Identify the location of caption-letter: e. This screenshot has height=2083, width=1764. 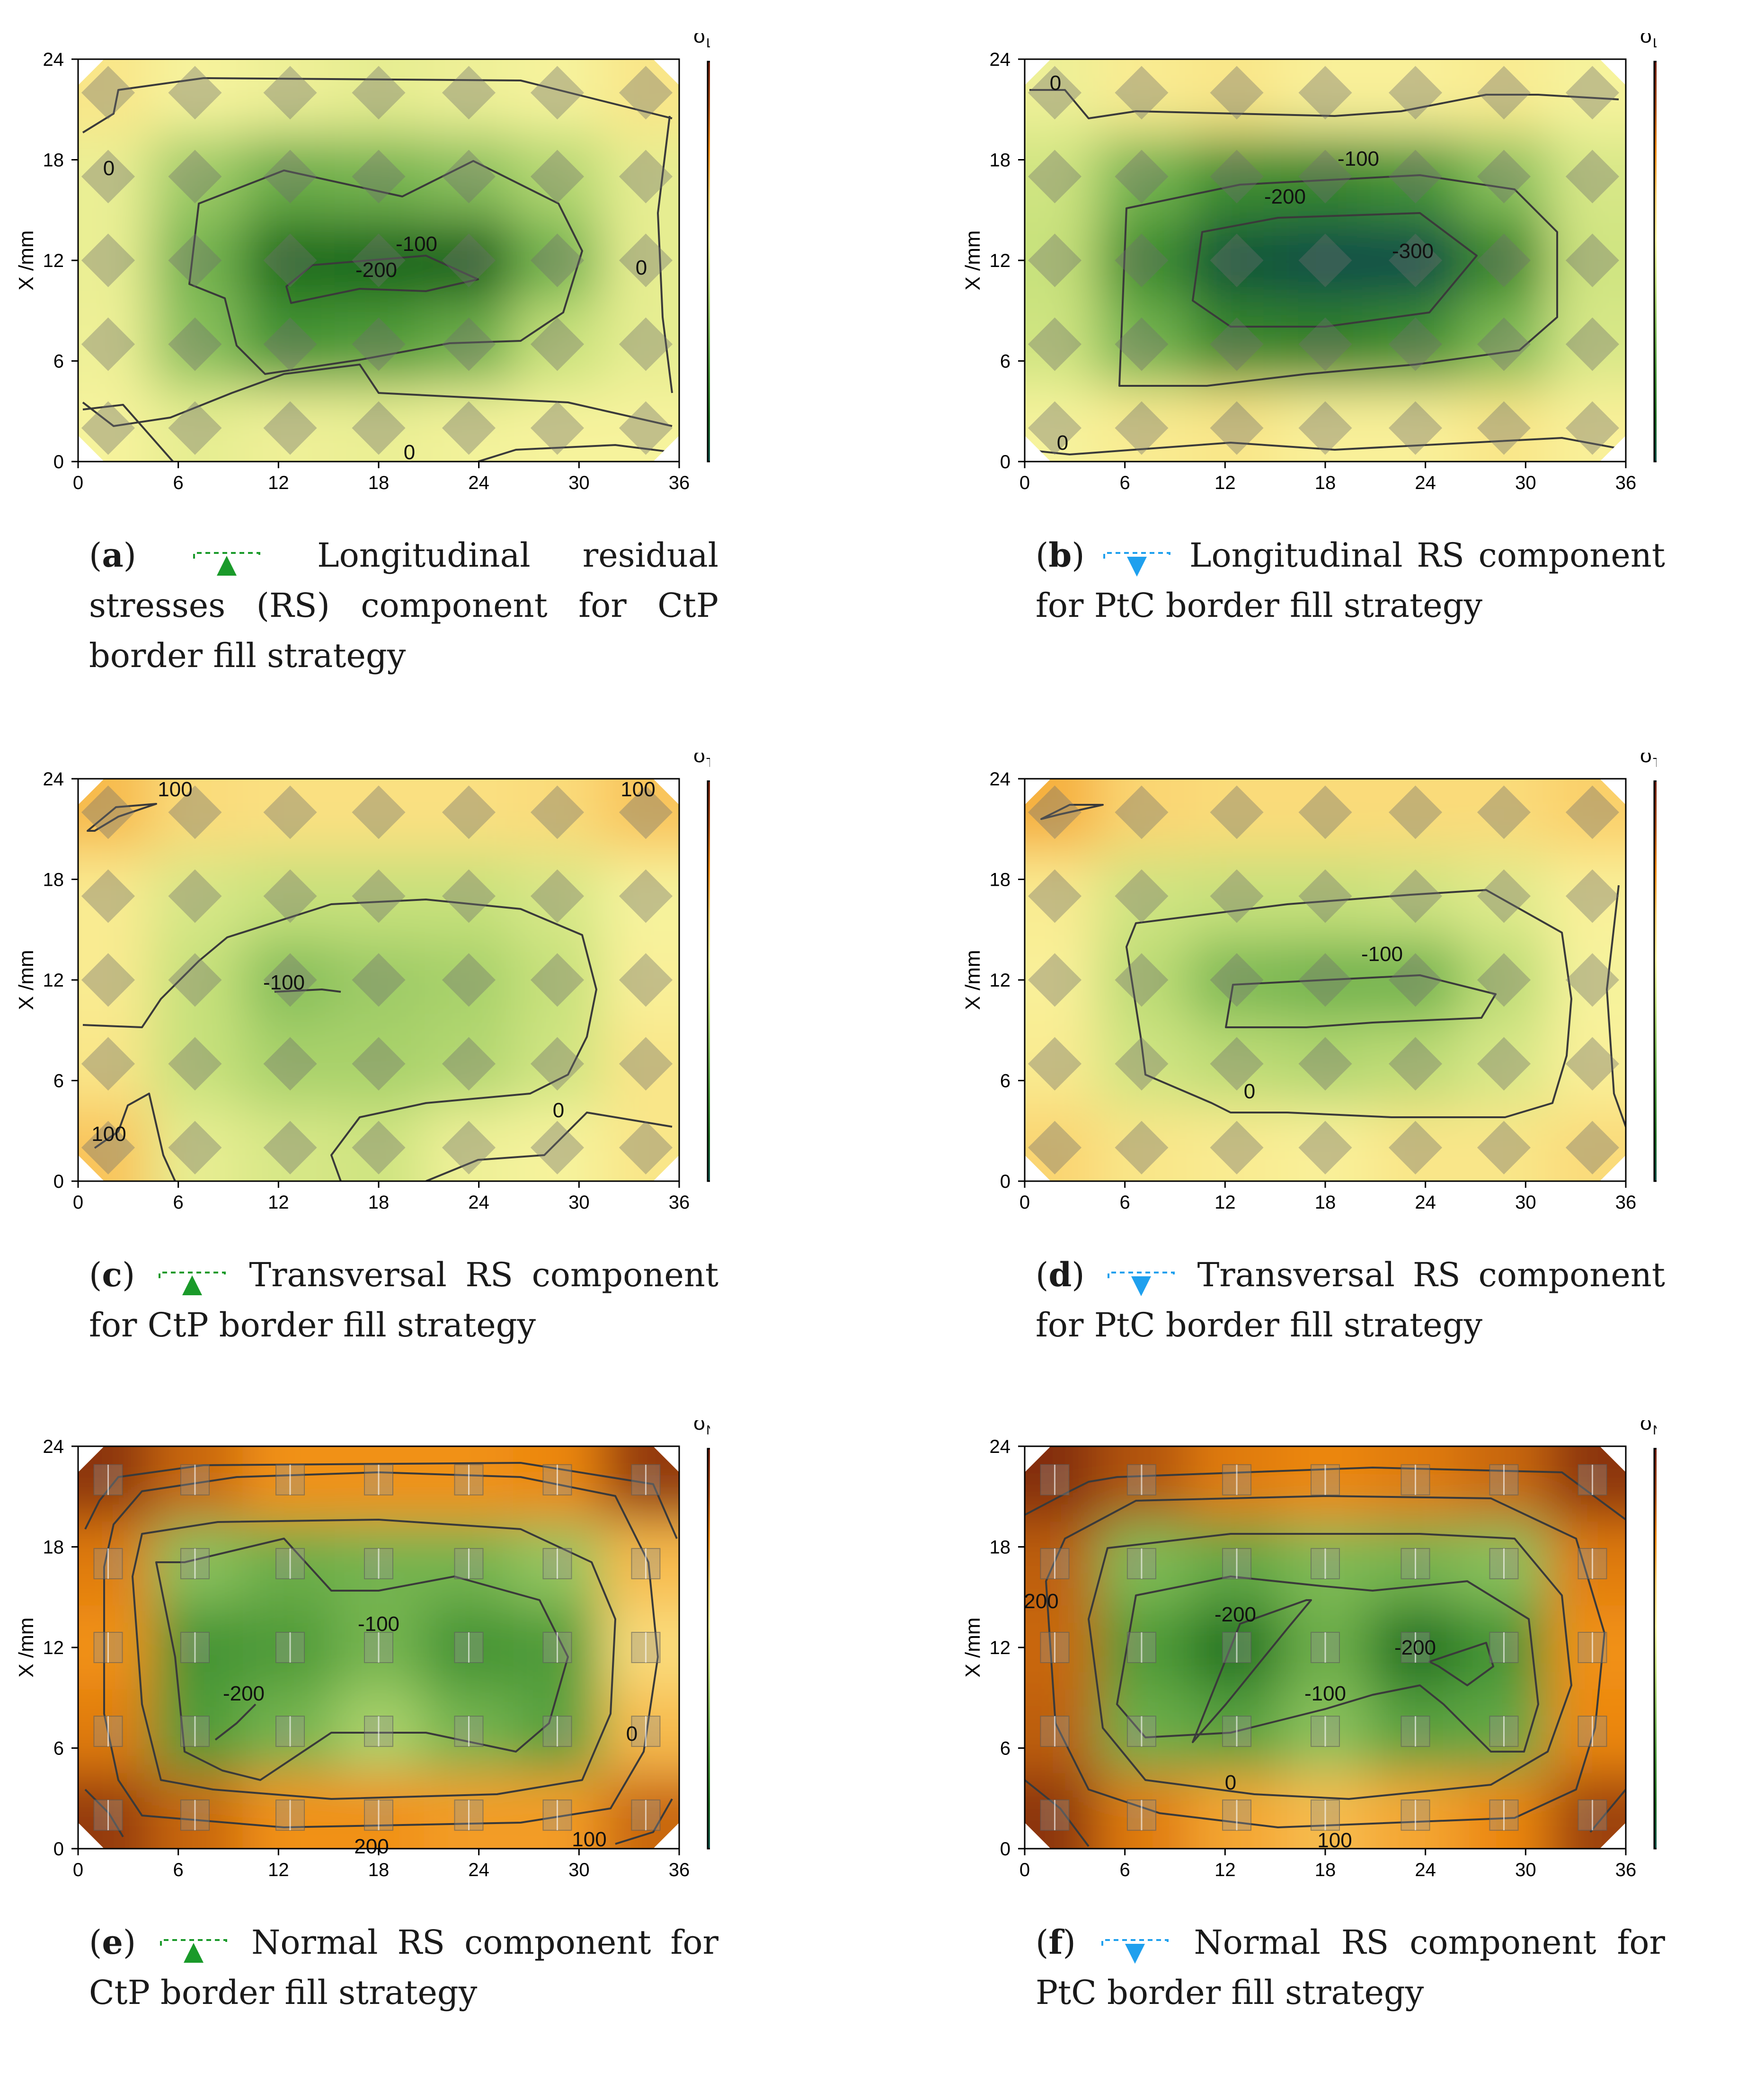
(113, 1942).